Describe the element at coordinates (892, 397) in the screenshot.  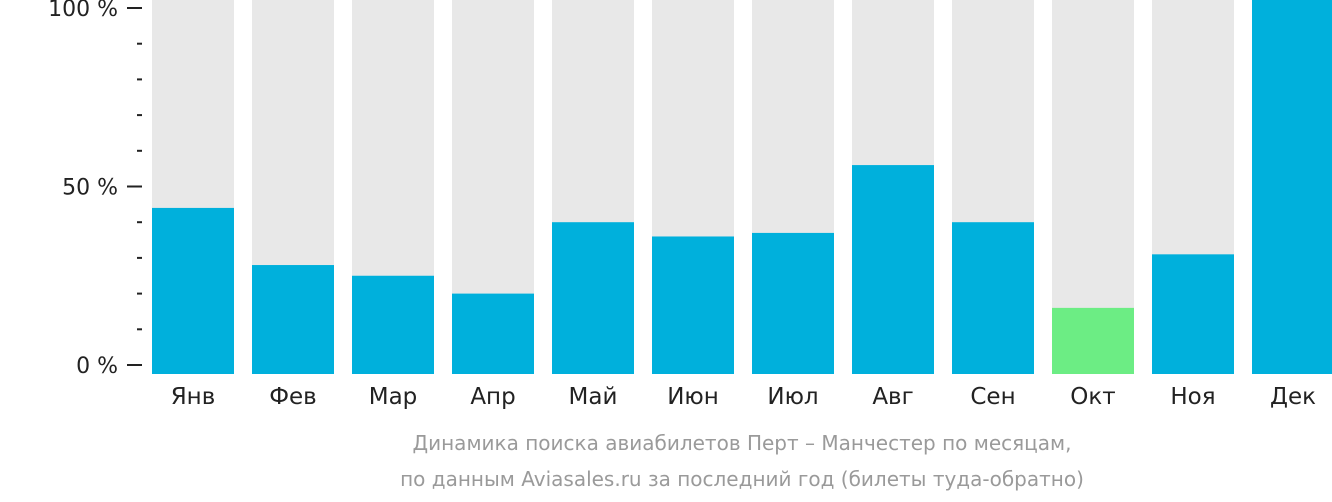
I see `x-tick-label: Авг` at that location.